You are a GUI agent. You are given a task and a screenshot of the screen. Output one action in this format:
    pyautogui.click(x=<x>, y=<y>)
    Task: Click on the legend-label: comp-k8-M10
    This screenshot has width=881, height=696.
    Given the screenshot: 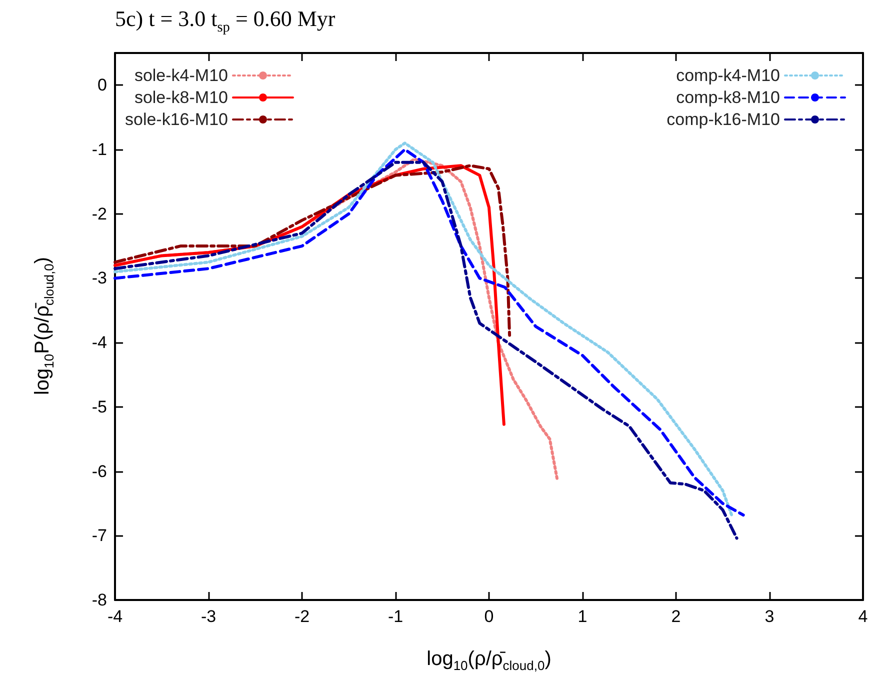 What is the action you would take?
    pyautogui.click(x=728, y=97)
    